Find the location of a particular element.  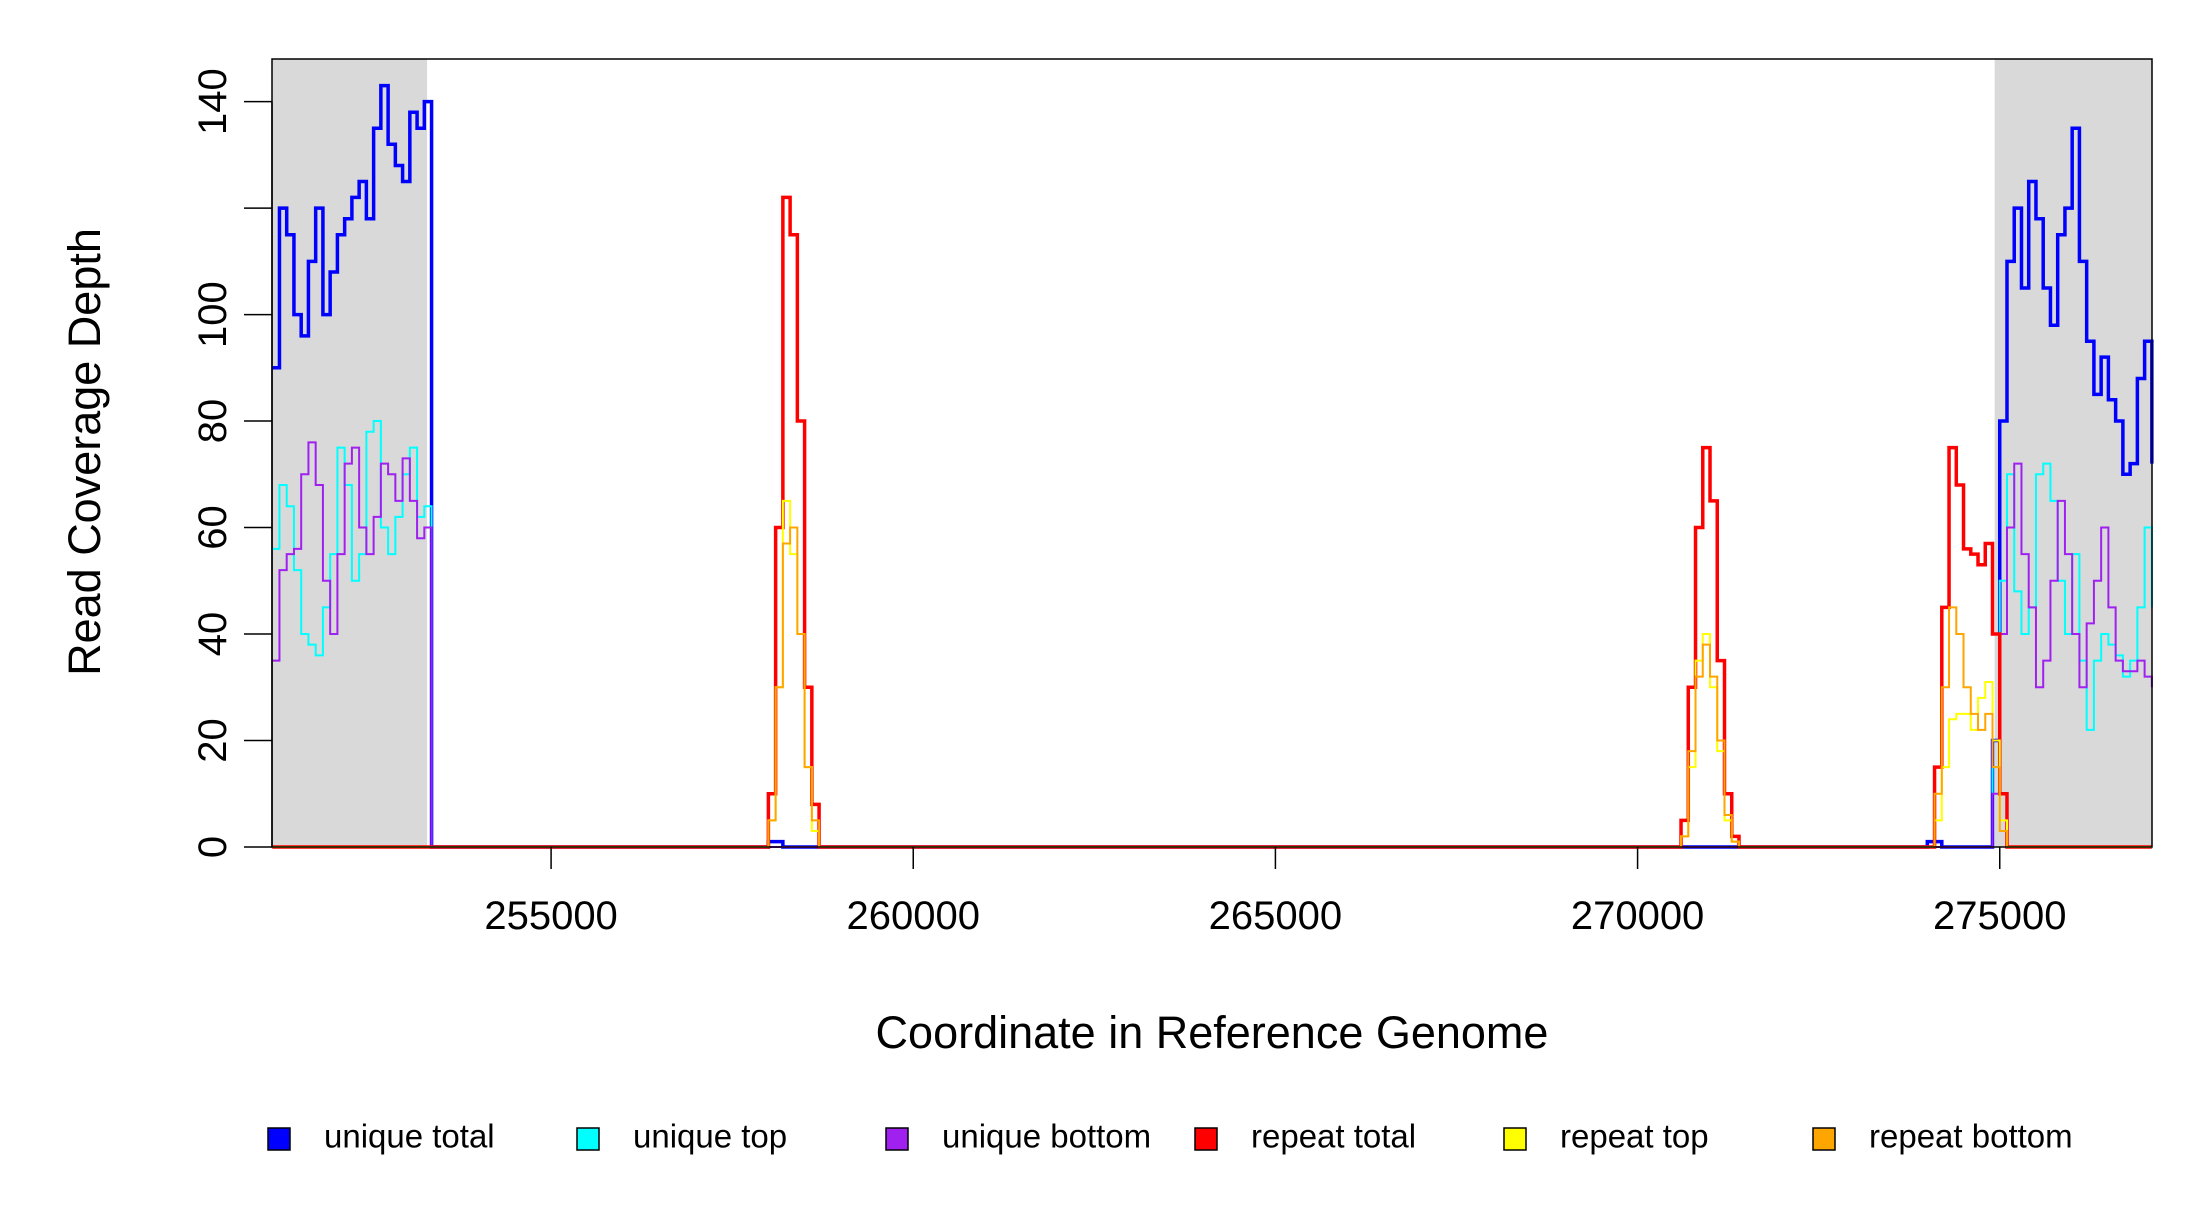

legend-label: repeat bottom is located at coordinates (1971, 1136).